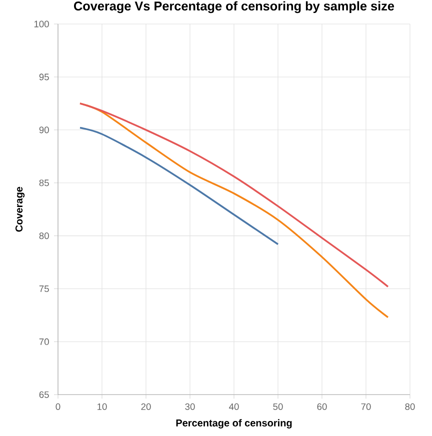 The height and width of the screenshot is (436, 432). What do you see at coordinates (44, 183) in the screenshot?
I see `y-tick-label: 85` at bounding box center [44, 183].